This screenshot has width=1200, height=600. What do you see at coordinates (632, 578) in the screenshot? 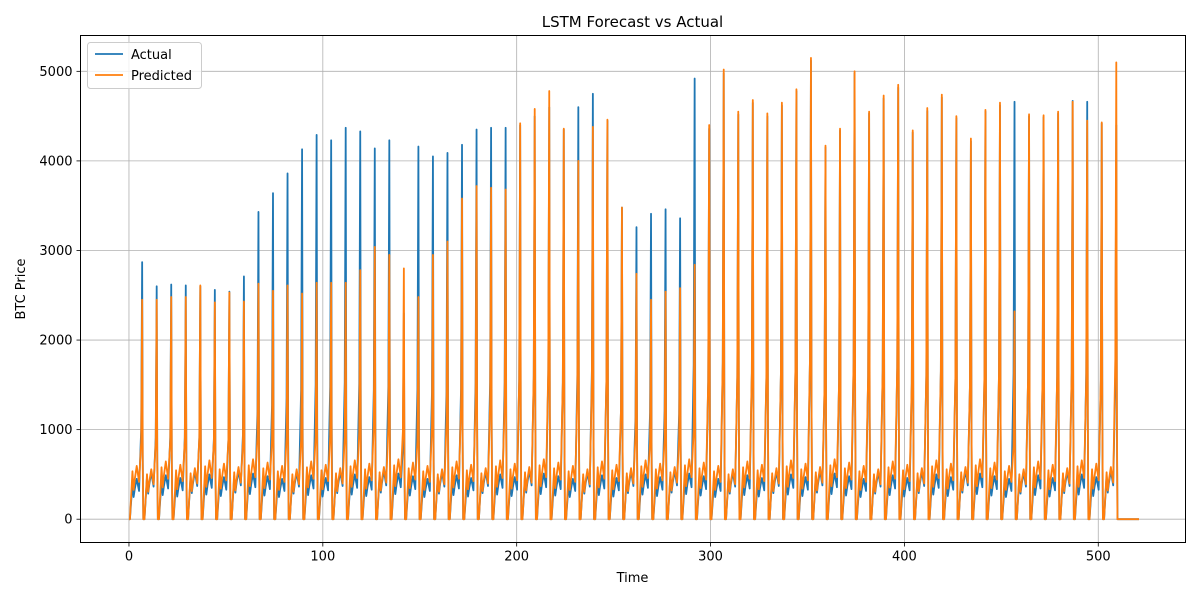
I see `x-axis-label: Time` at bounding box center [632, 578].